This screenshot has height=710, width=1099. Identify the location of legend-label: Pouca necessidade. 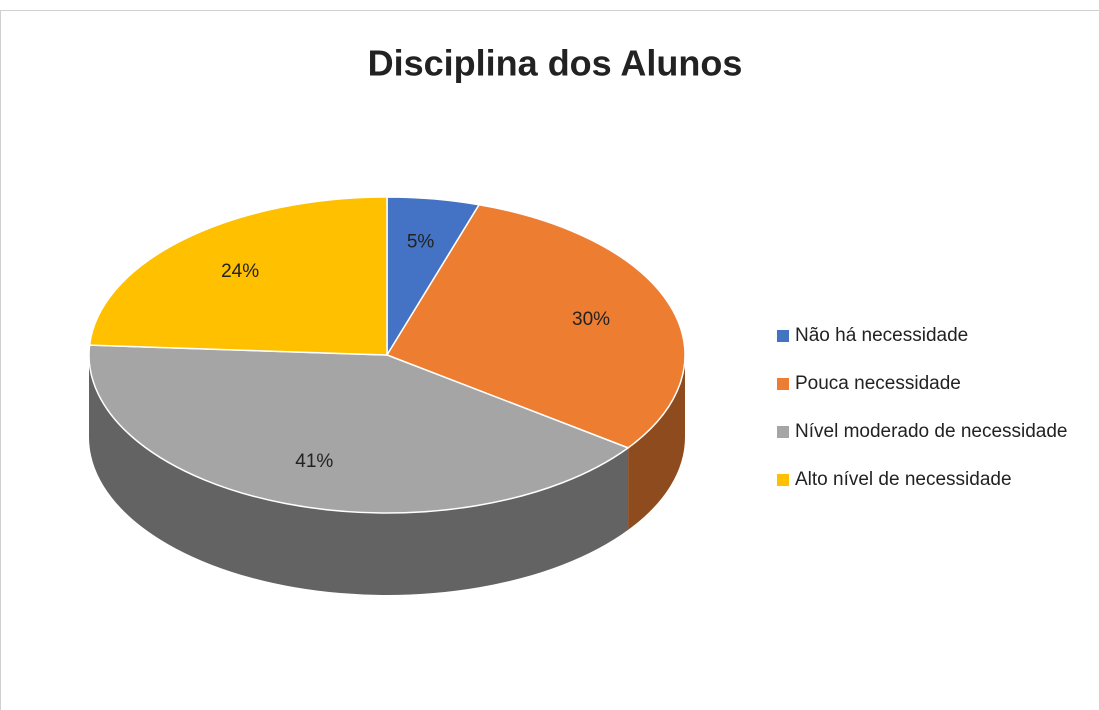
(878, 383).